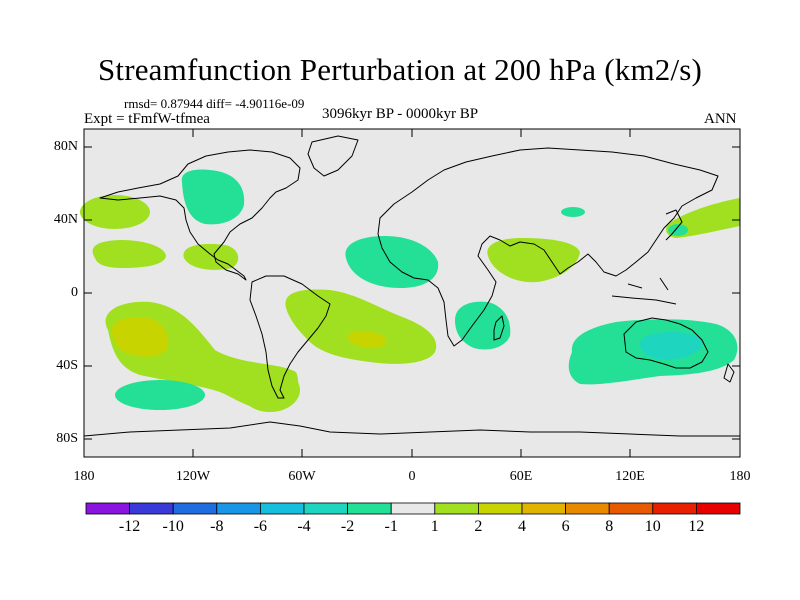  What do you see at coordinates (173, 526) in the screenshot?
I see `colorbar-label: -10` at bounding box center [173, 526].